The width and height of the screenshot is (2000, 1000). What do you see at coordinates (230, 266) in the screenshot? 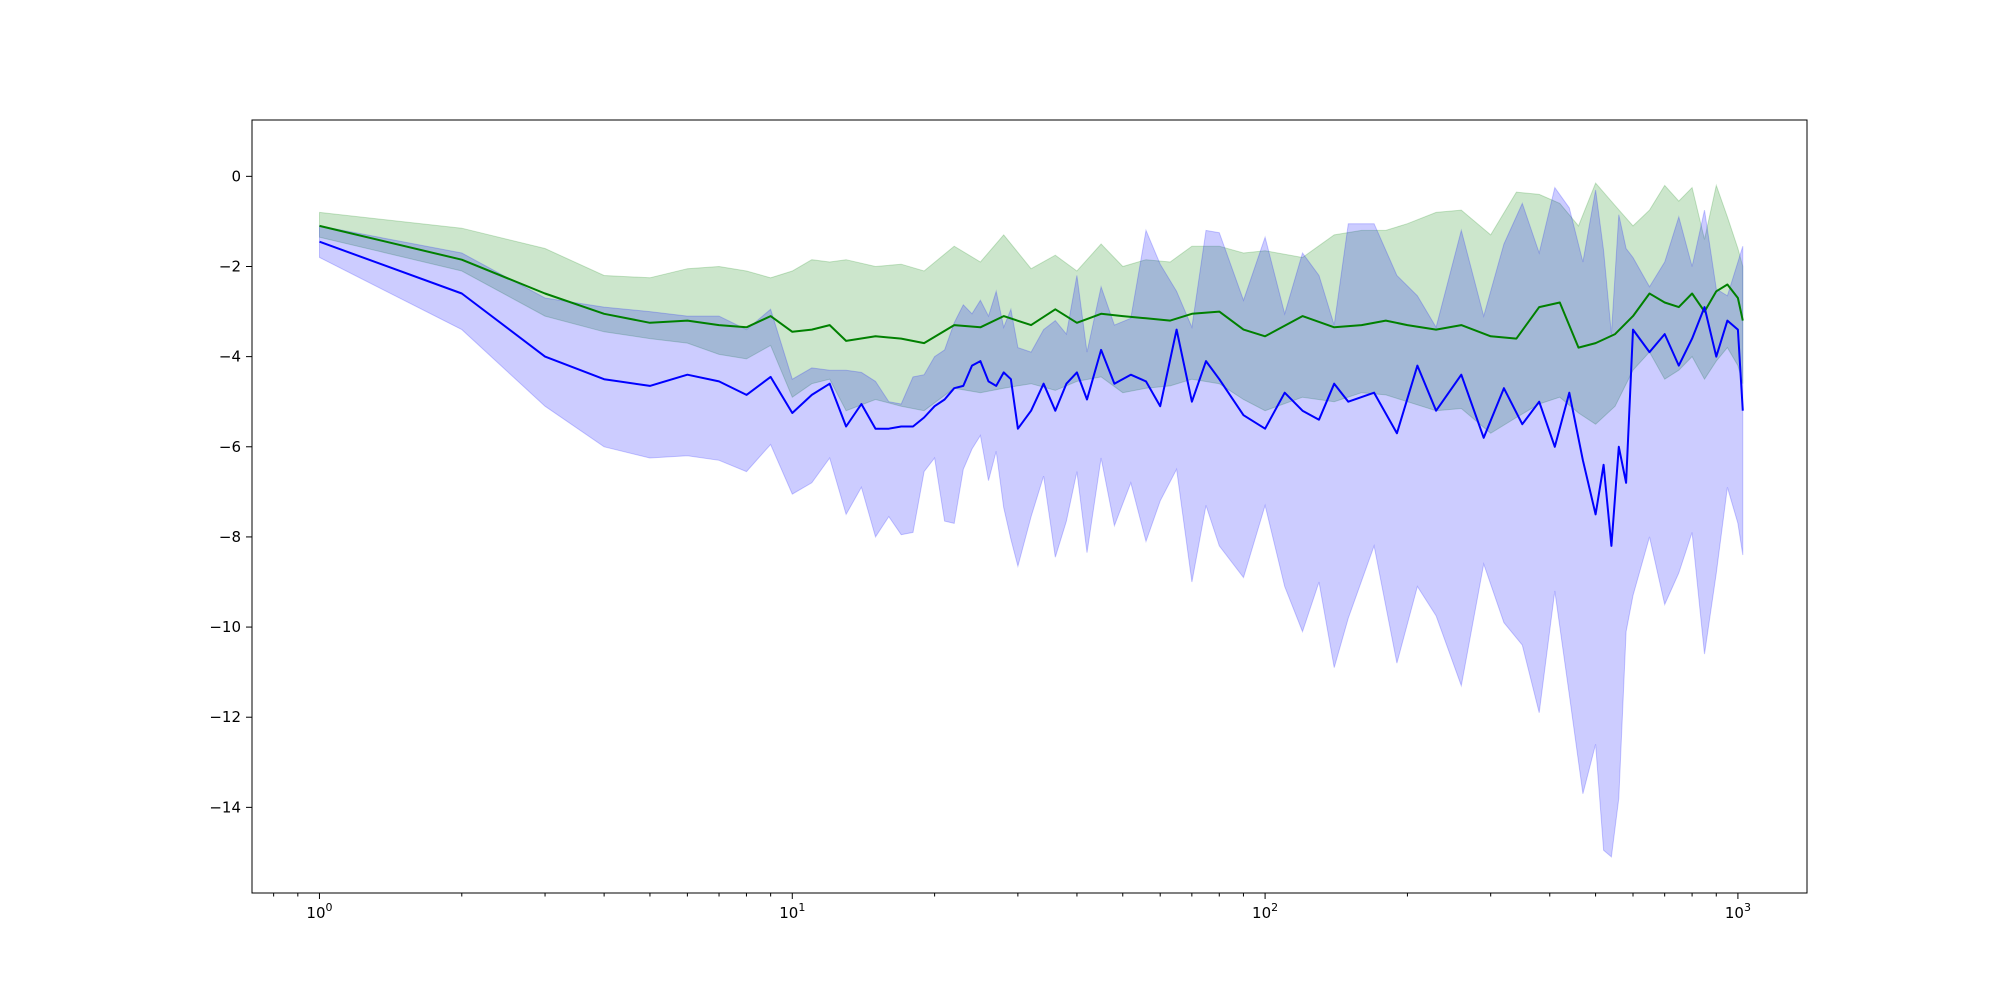
I see `y-tick-label: −2` at bounding box center [230, 266].